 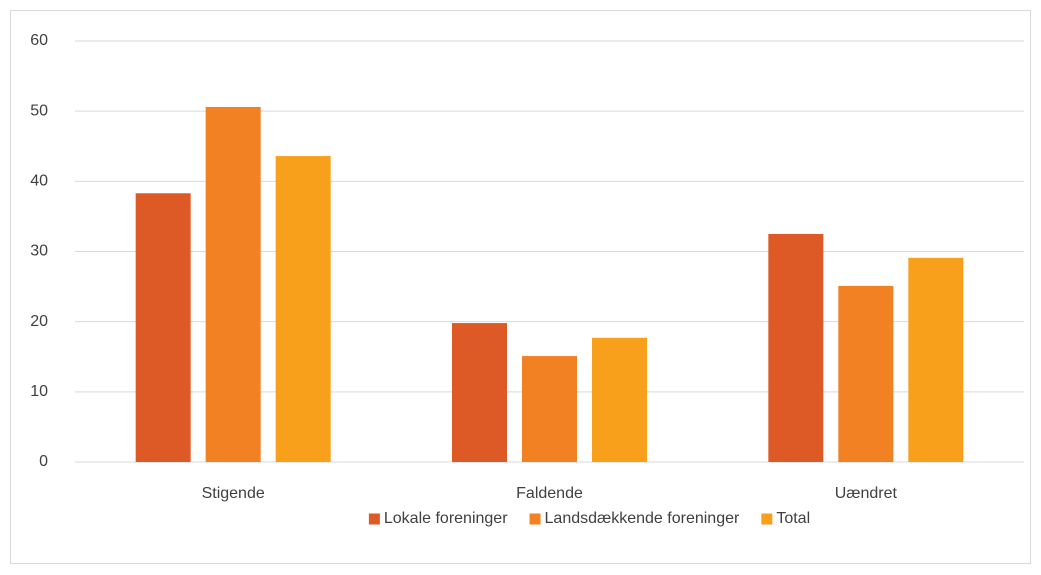 What do you see at coordinates (39, 251) in the screenshot?
I see `y-tick-label: 30` at bounding box center [39, 251].